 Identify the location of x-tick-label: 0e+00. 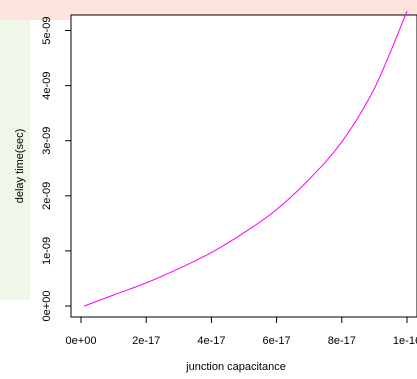
(81, 341).